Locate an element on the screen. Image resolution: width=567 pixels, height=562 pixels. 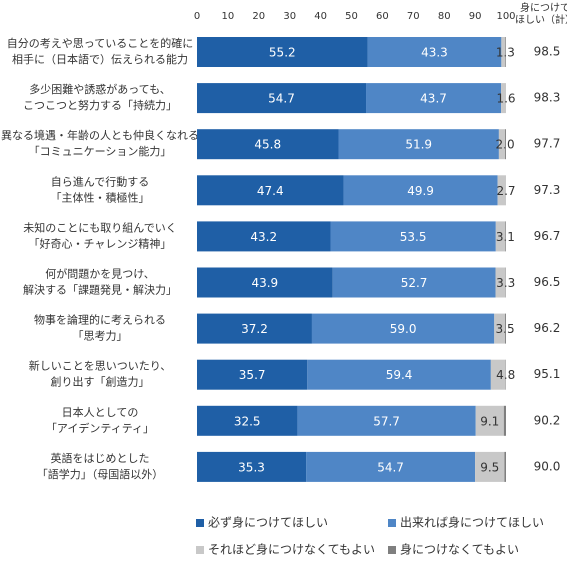
value-label: 52.7 is located at coordinates (414, 283).